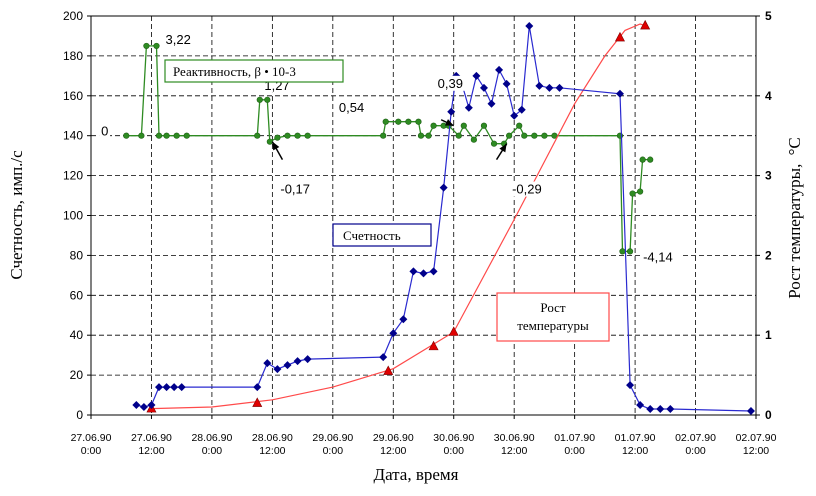  Describe the element at coordinates (73, 136) in the screenshot. I see `y-tick-label-left: 140` at that location.